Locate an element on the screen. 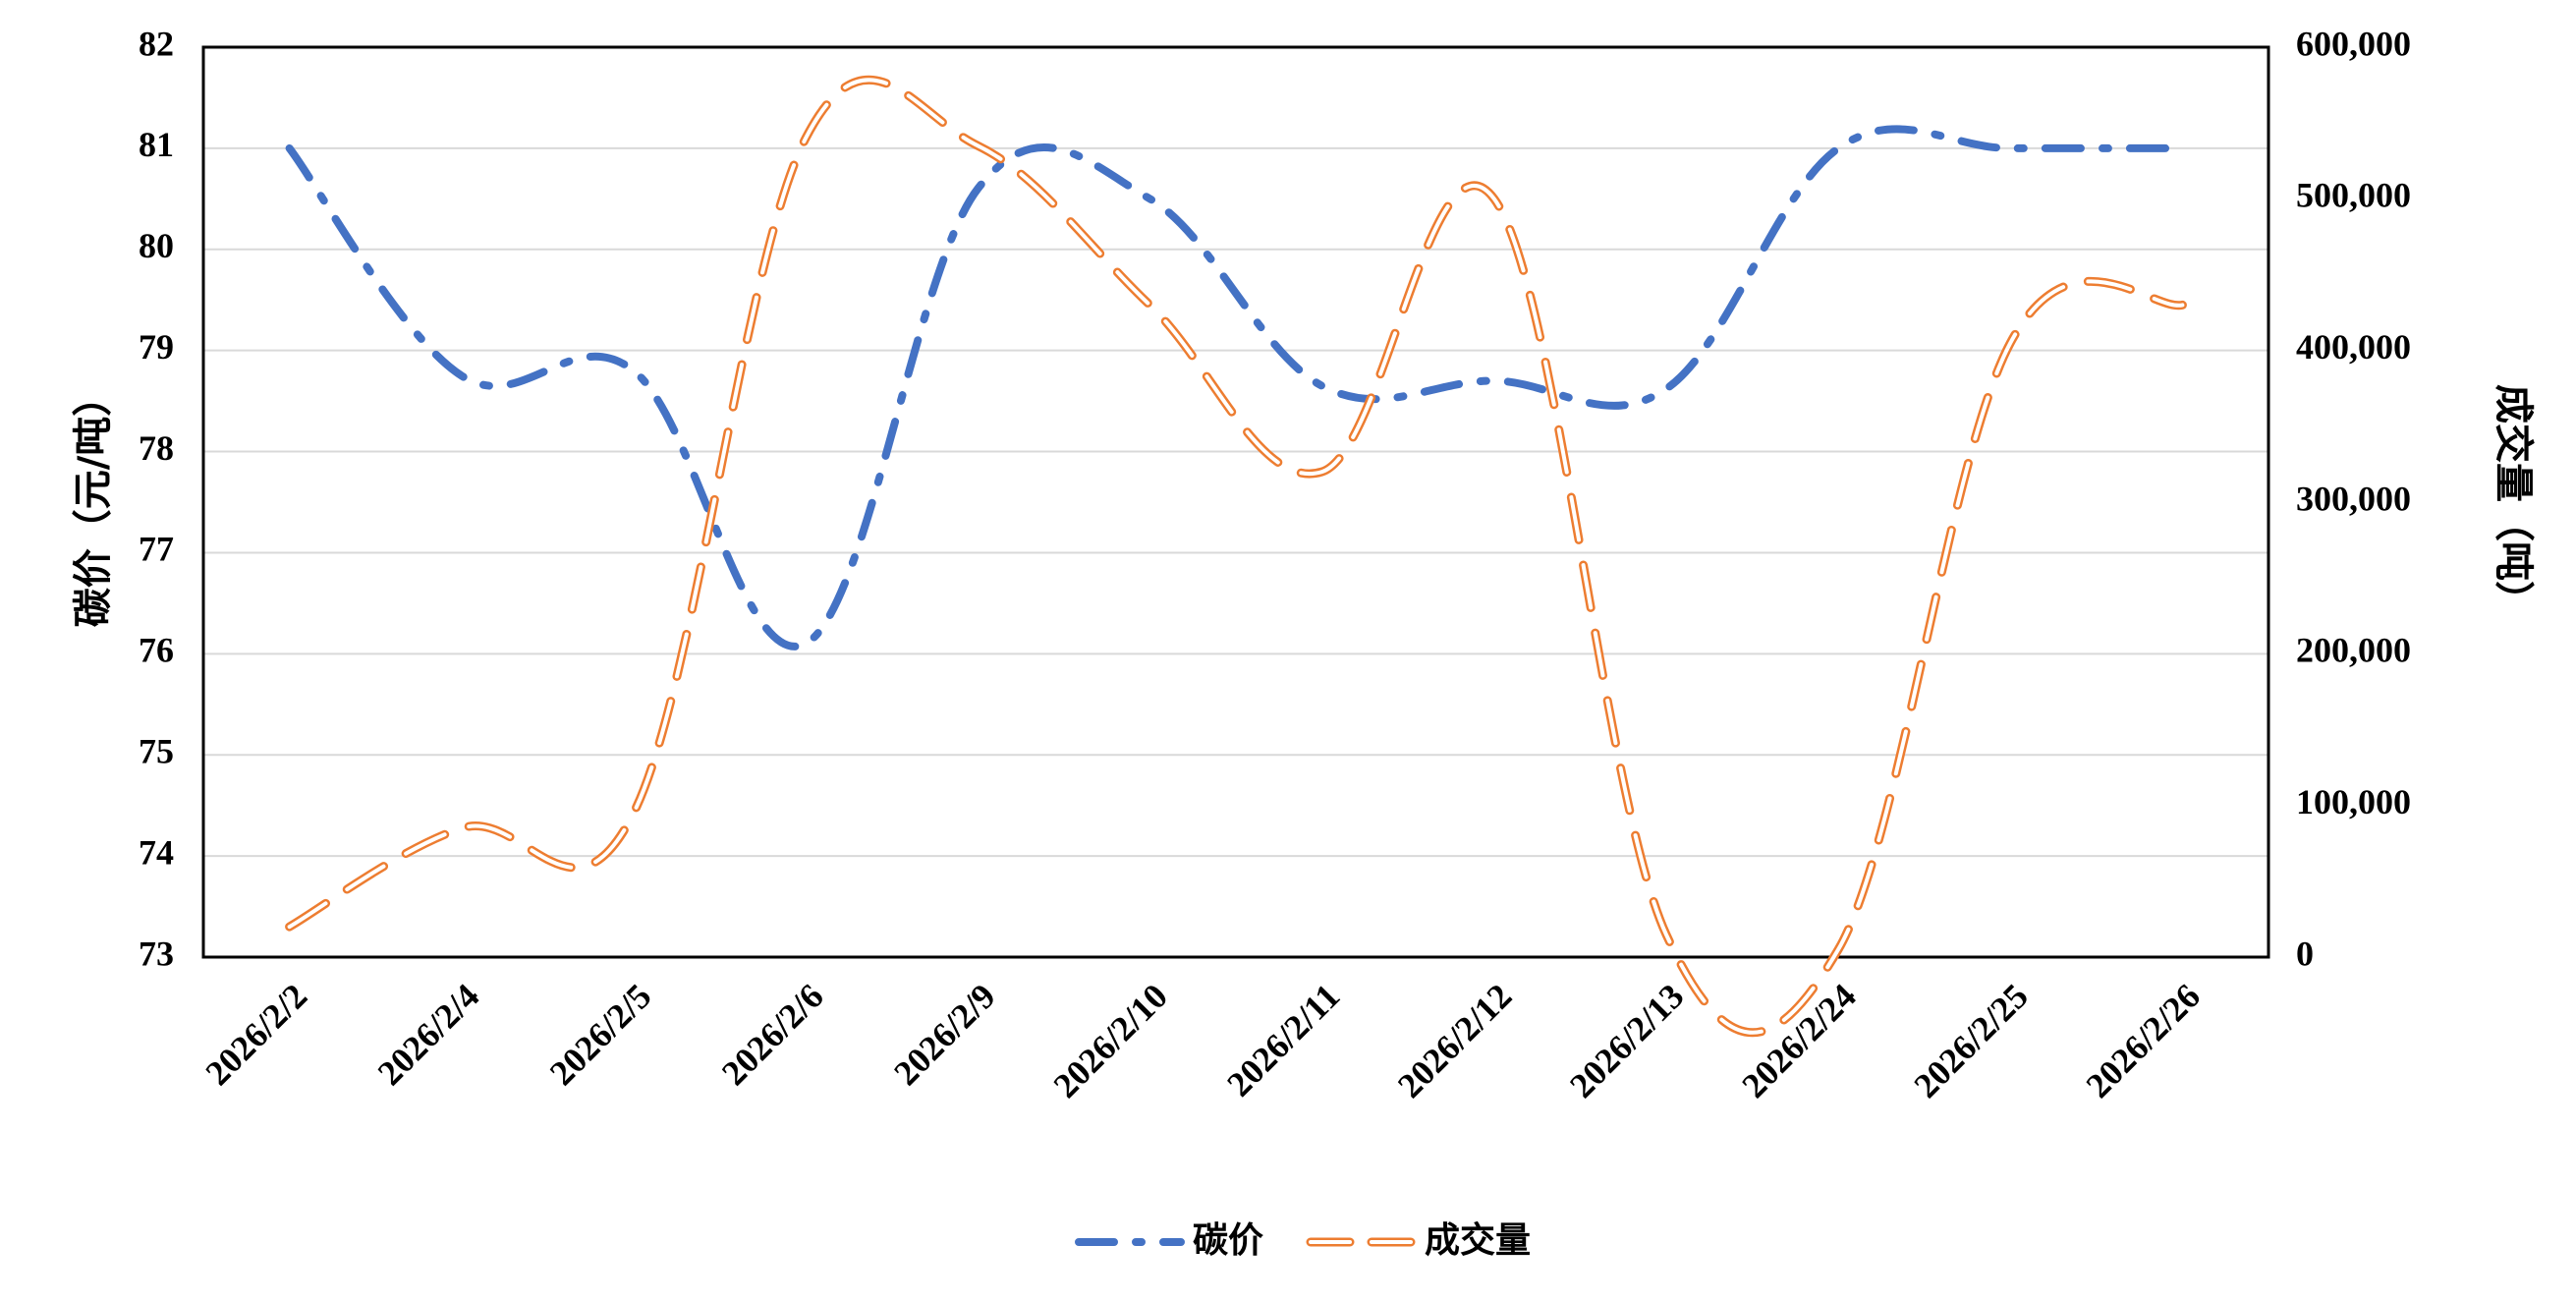 The image size is (2576, 1302). legend: 碳价 成交量 is located at coordinates (1303, 1240).